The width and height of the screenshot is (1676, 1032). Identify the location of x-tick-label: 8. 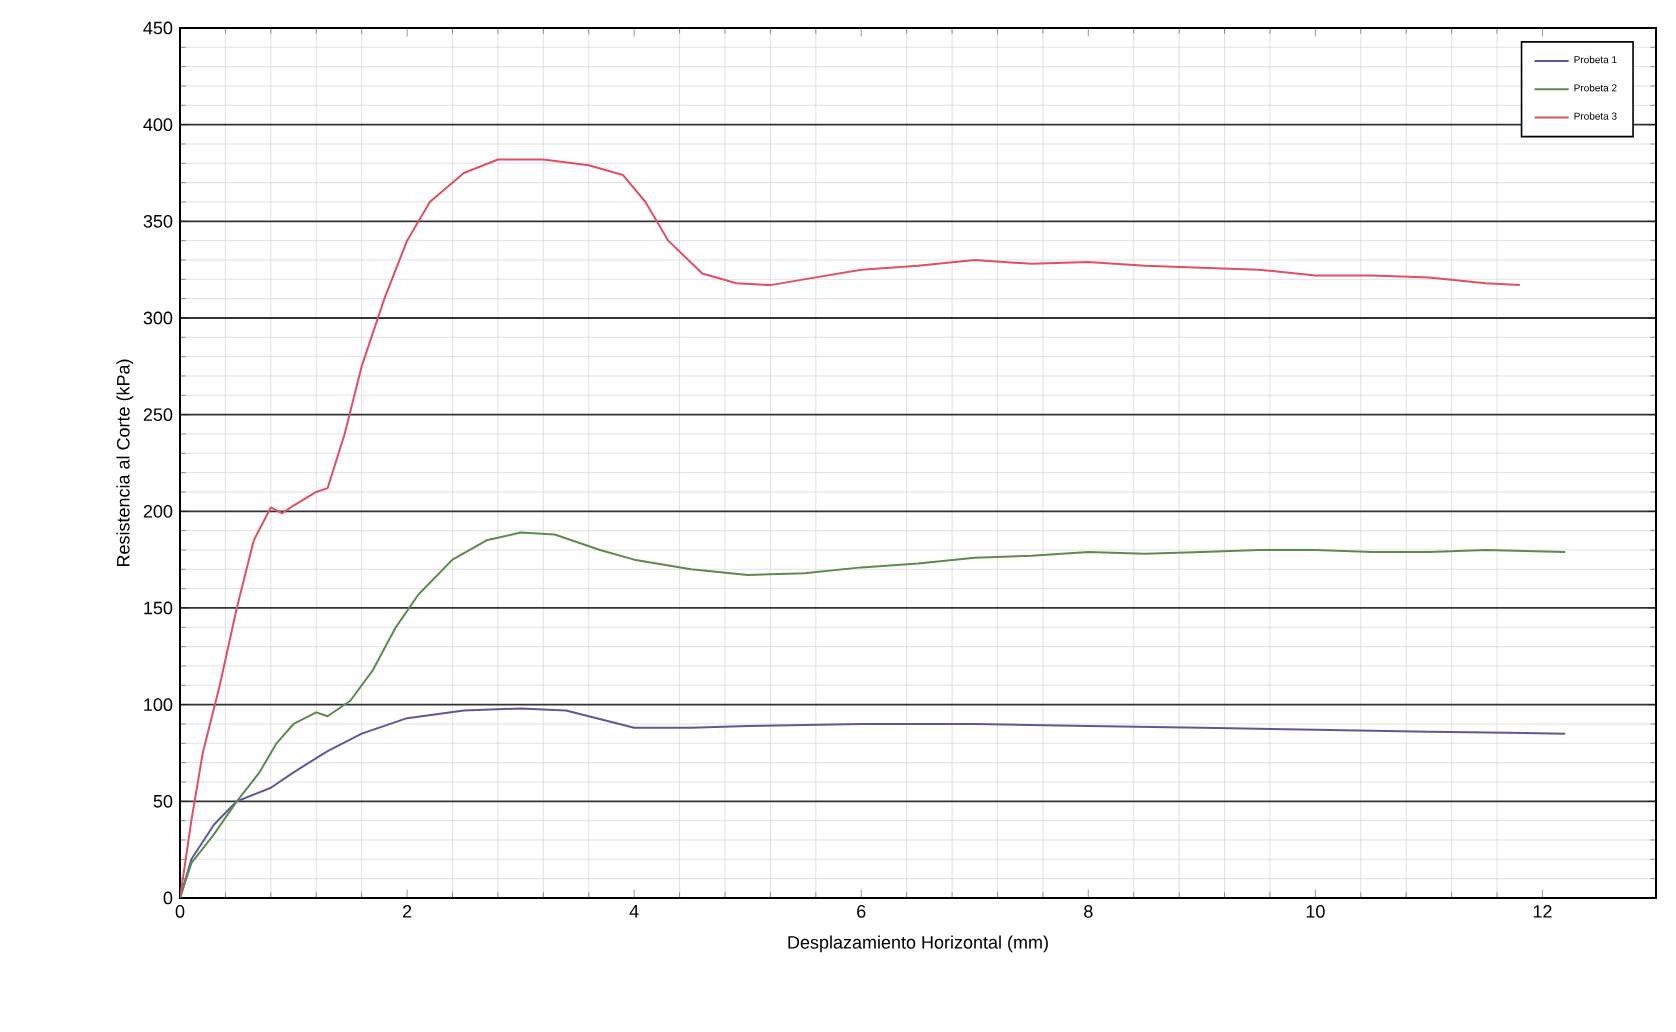
(1088, 911).